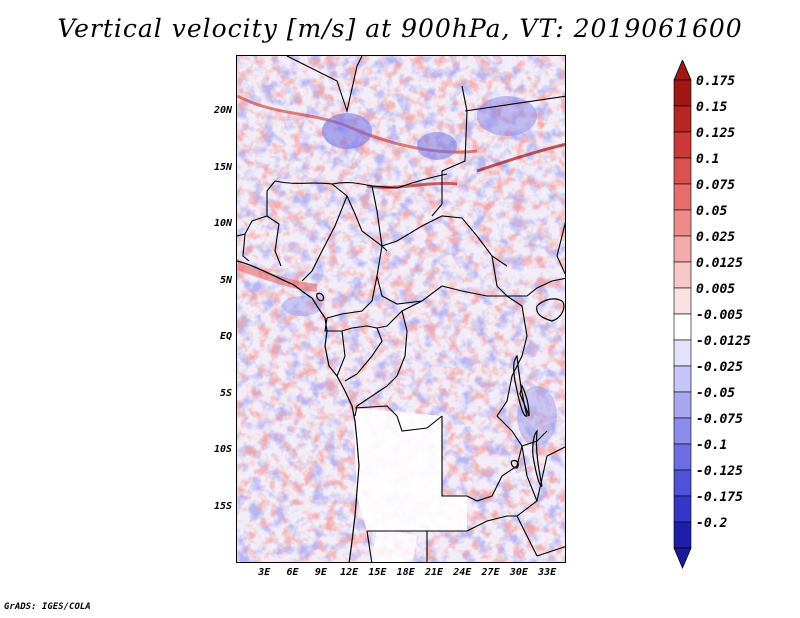 The height and width of the screenshot is (618, 800). Describe the element at coordinates (716, 185) in the screenshot. I see `colorbar-label: 0.075` at that location.